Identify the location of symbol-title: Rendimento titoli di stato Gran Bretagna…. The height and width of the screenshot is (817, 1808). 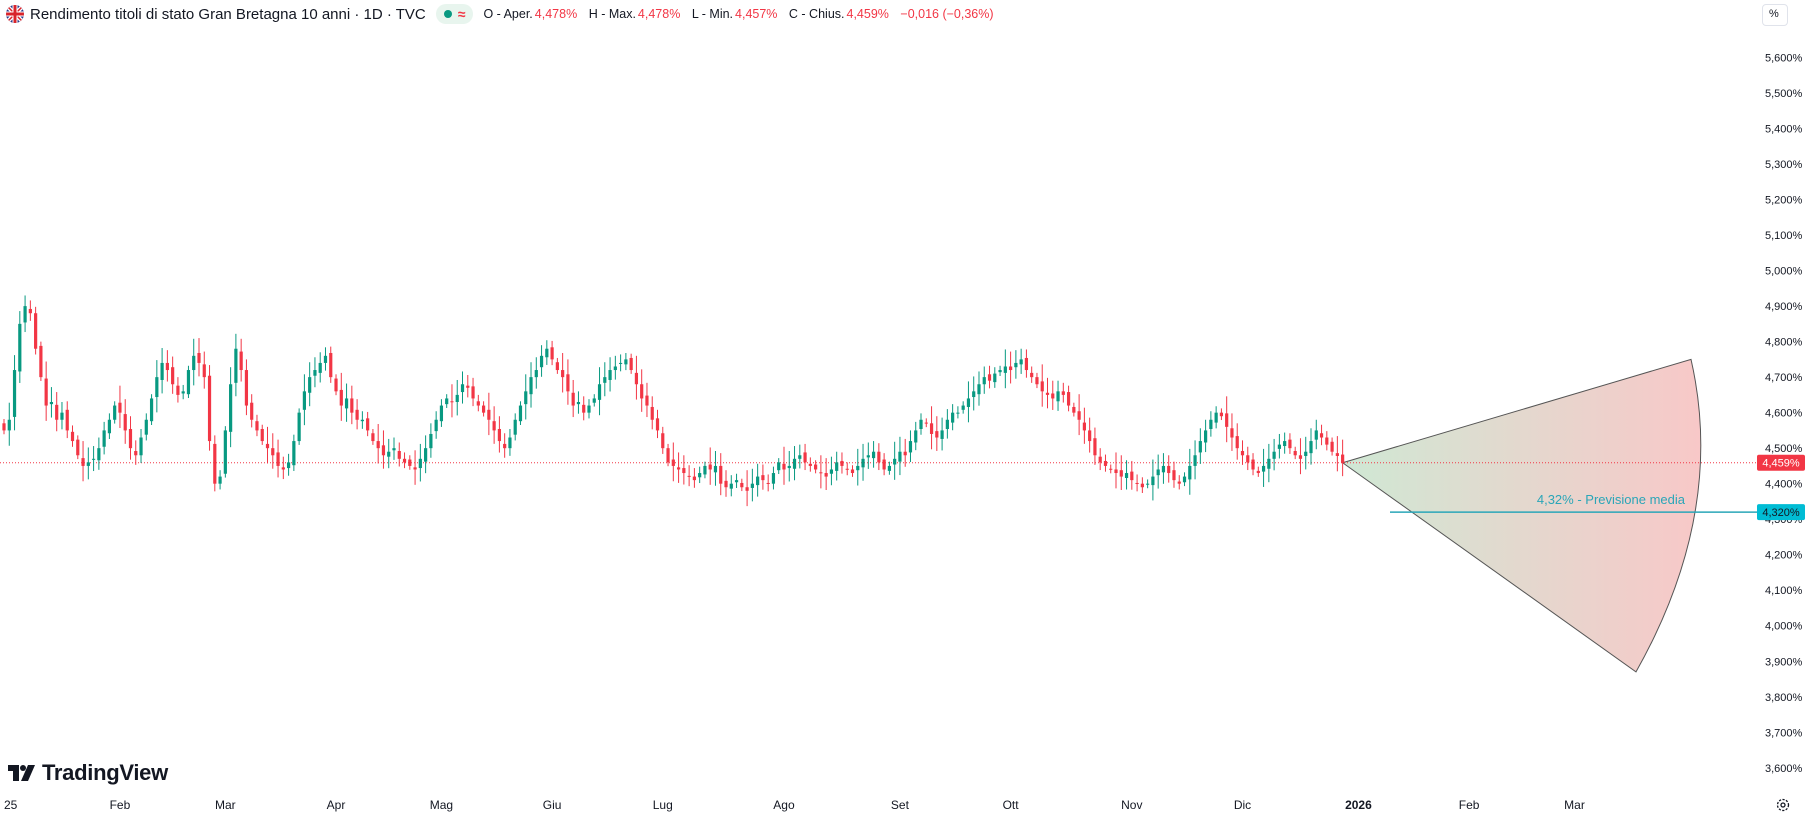
(228, 14).